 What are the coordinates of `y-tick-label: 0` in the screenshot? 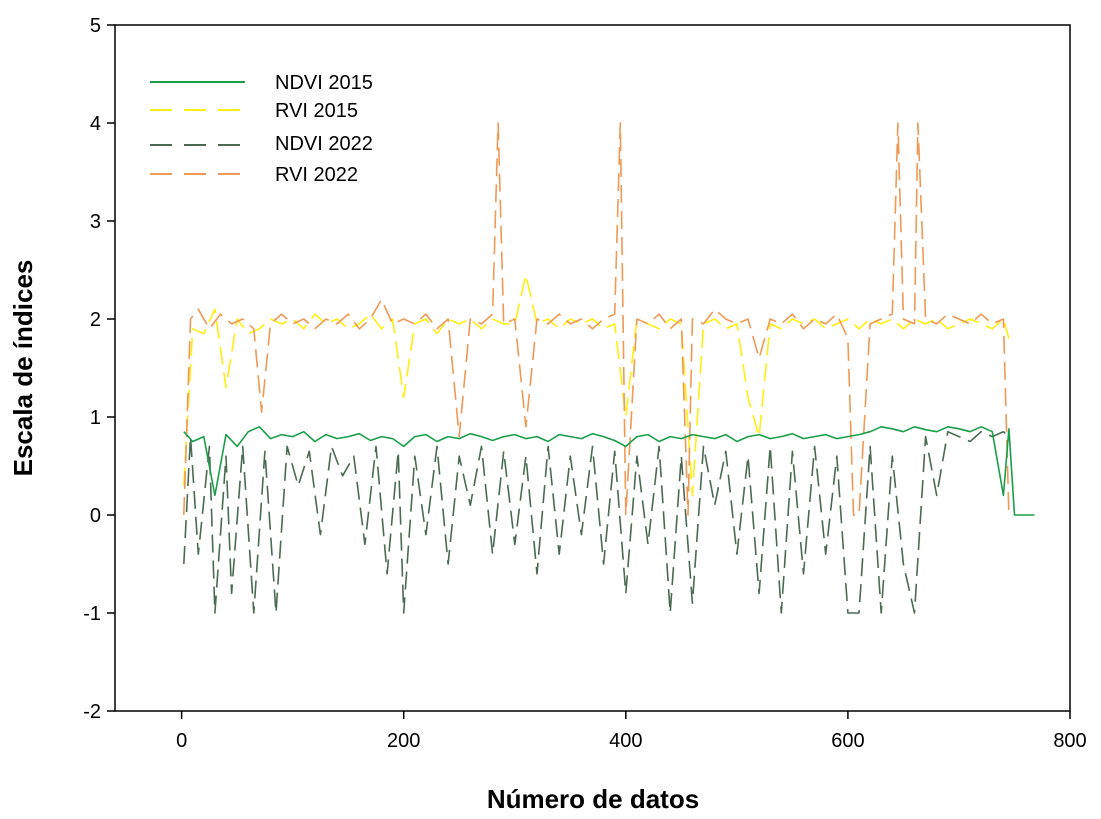 It's located at (95, 516).